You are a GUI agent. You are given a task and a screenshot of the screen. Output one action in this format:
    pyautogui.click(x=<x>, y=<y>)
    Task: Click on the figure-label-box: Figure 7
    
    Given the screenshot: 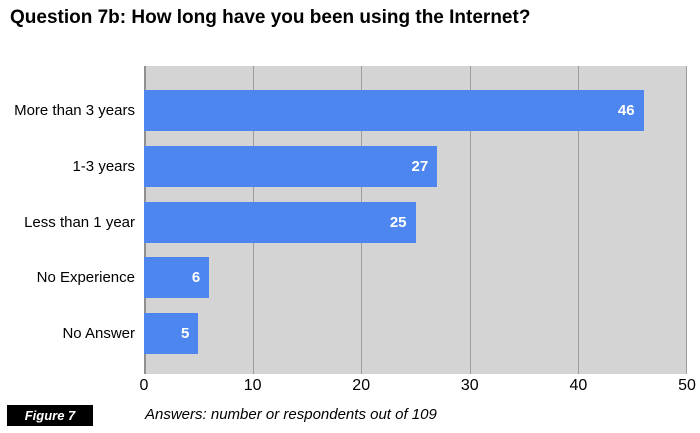 What is the action you would take?
    pyautogui.click(x=50, y=415)
    